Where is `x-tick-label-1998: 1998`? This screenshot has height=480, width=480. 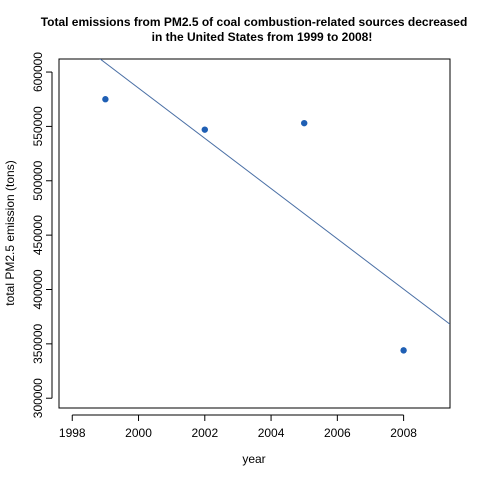 x-tick-label-1998: 1998 is located at coordinates (72, 433).